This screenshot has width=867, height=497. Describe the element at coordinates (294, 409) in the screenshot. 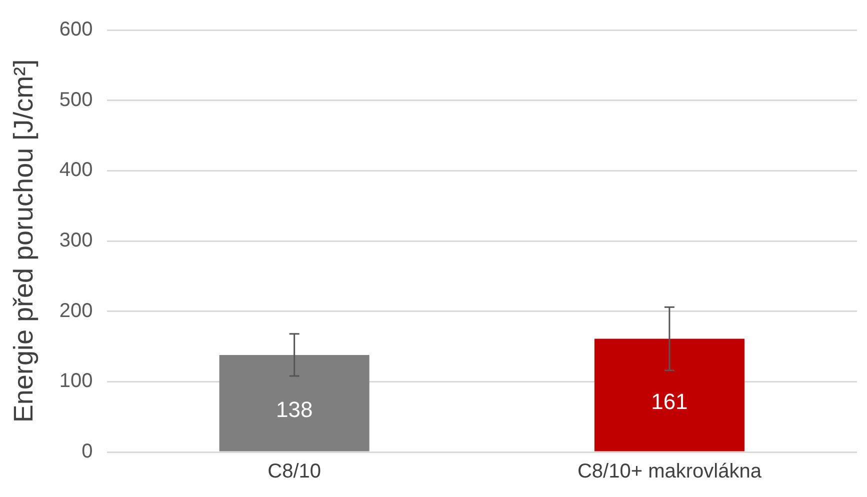

I see `data-label: 138` at that location.